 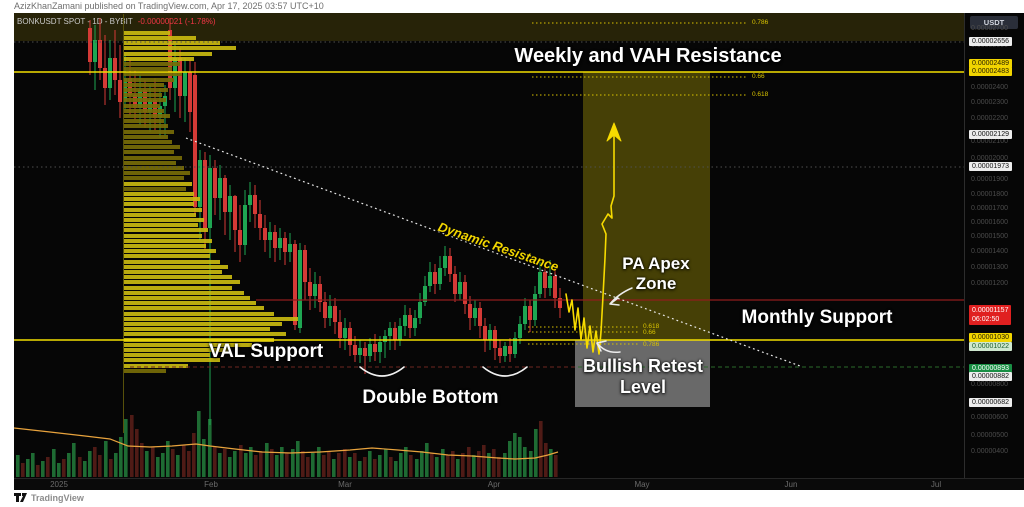 I want to click on fib-066-mid-label: 0.66, so click(x=649, y=332).